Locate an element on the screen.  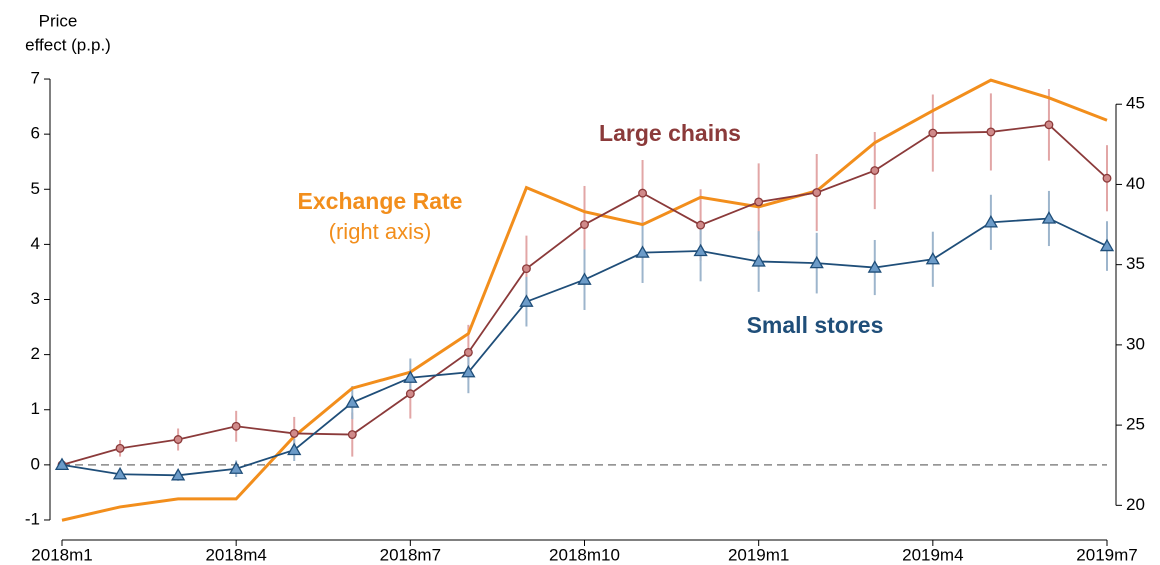
y-tick-label: 4 is located at coordinates (35, 243).